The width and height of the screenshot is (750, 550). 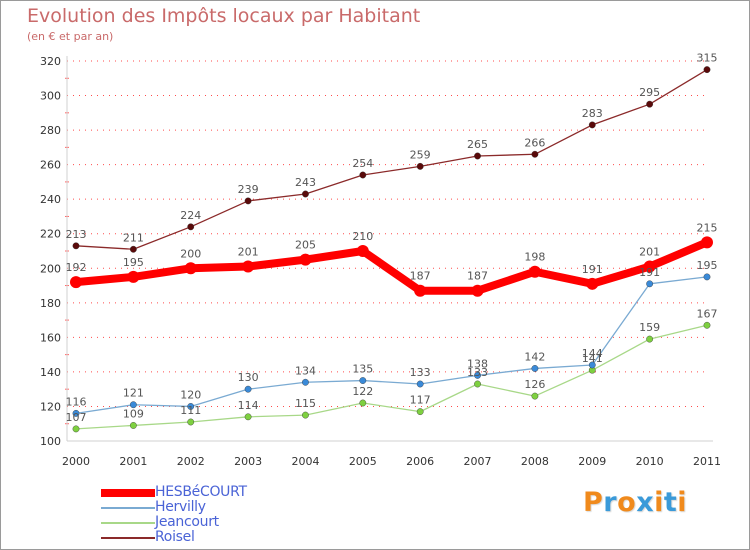 I want to click on data-label: 122, so click(x=362, y=391).